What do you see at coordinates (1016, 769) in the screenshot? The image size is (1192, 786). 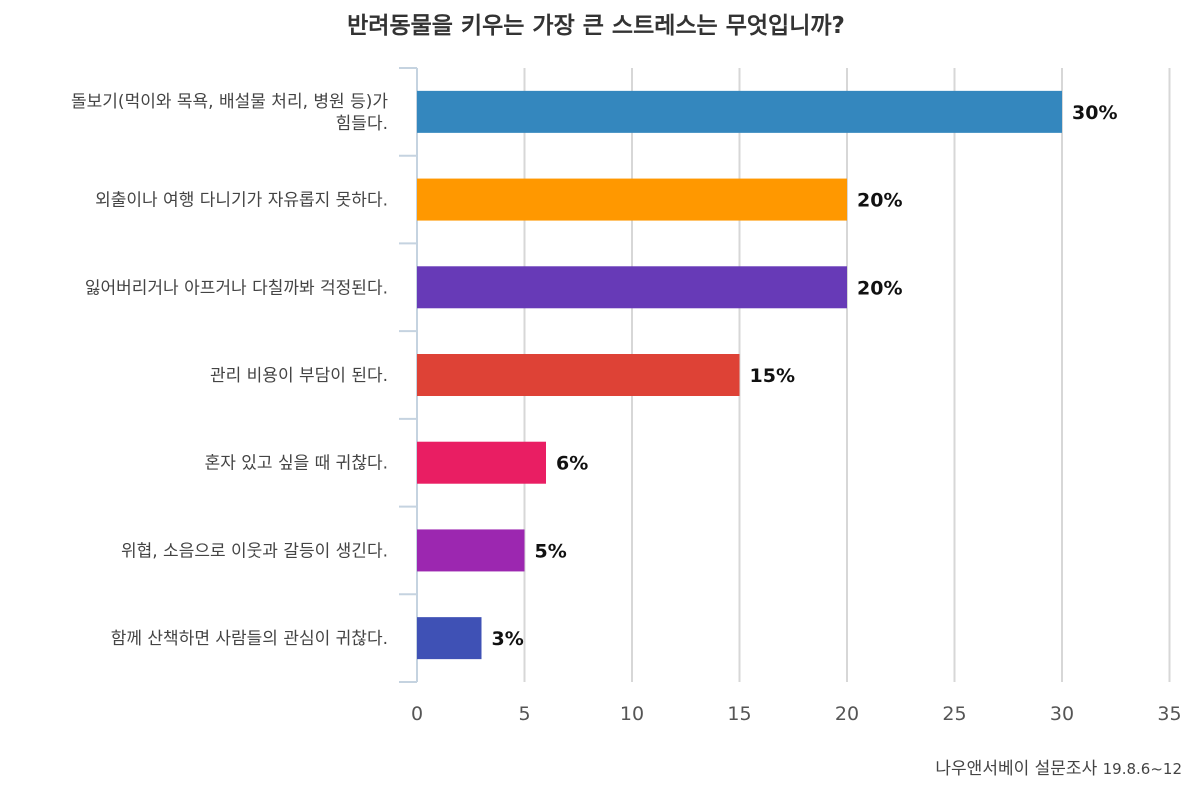 I see `source-label: 나우앤서베이 설문조사` at bounding box center [1016, 769].